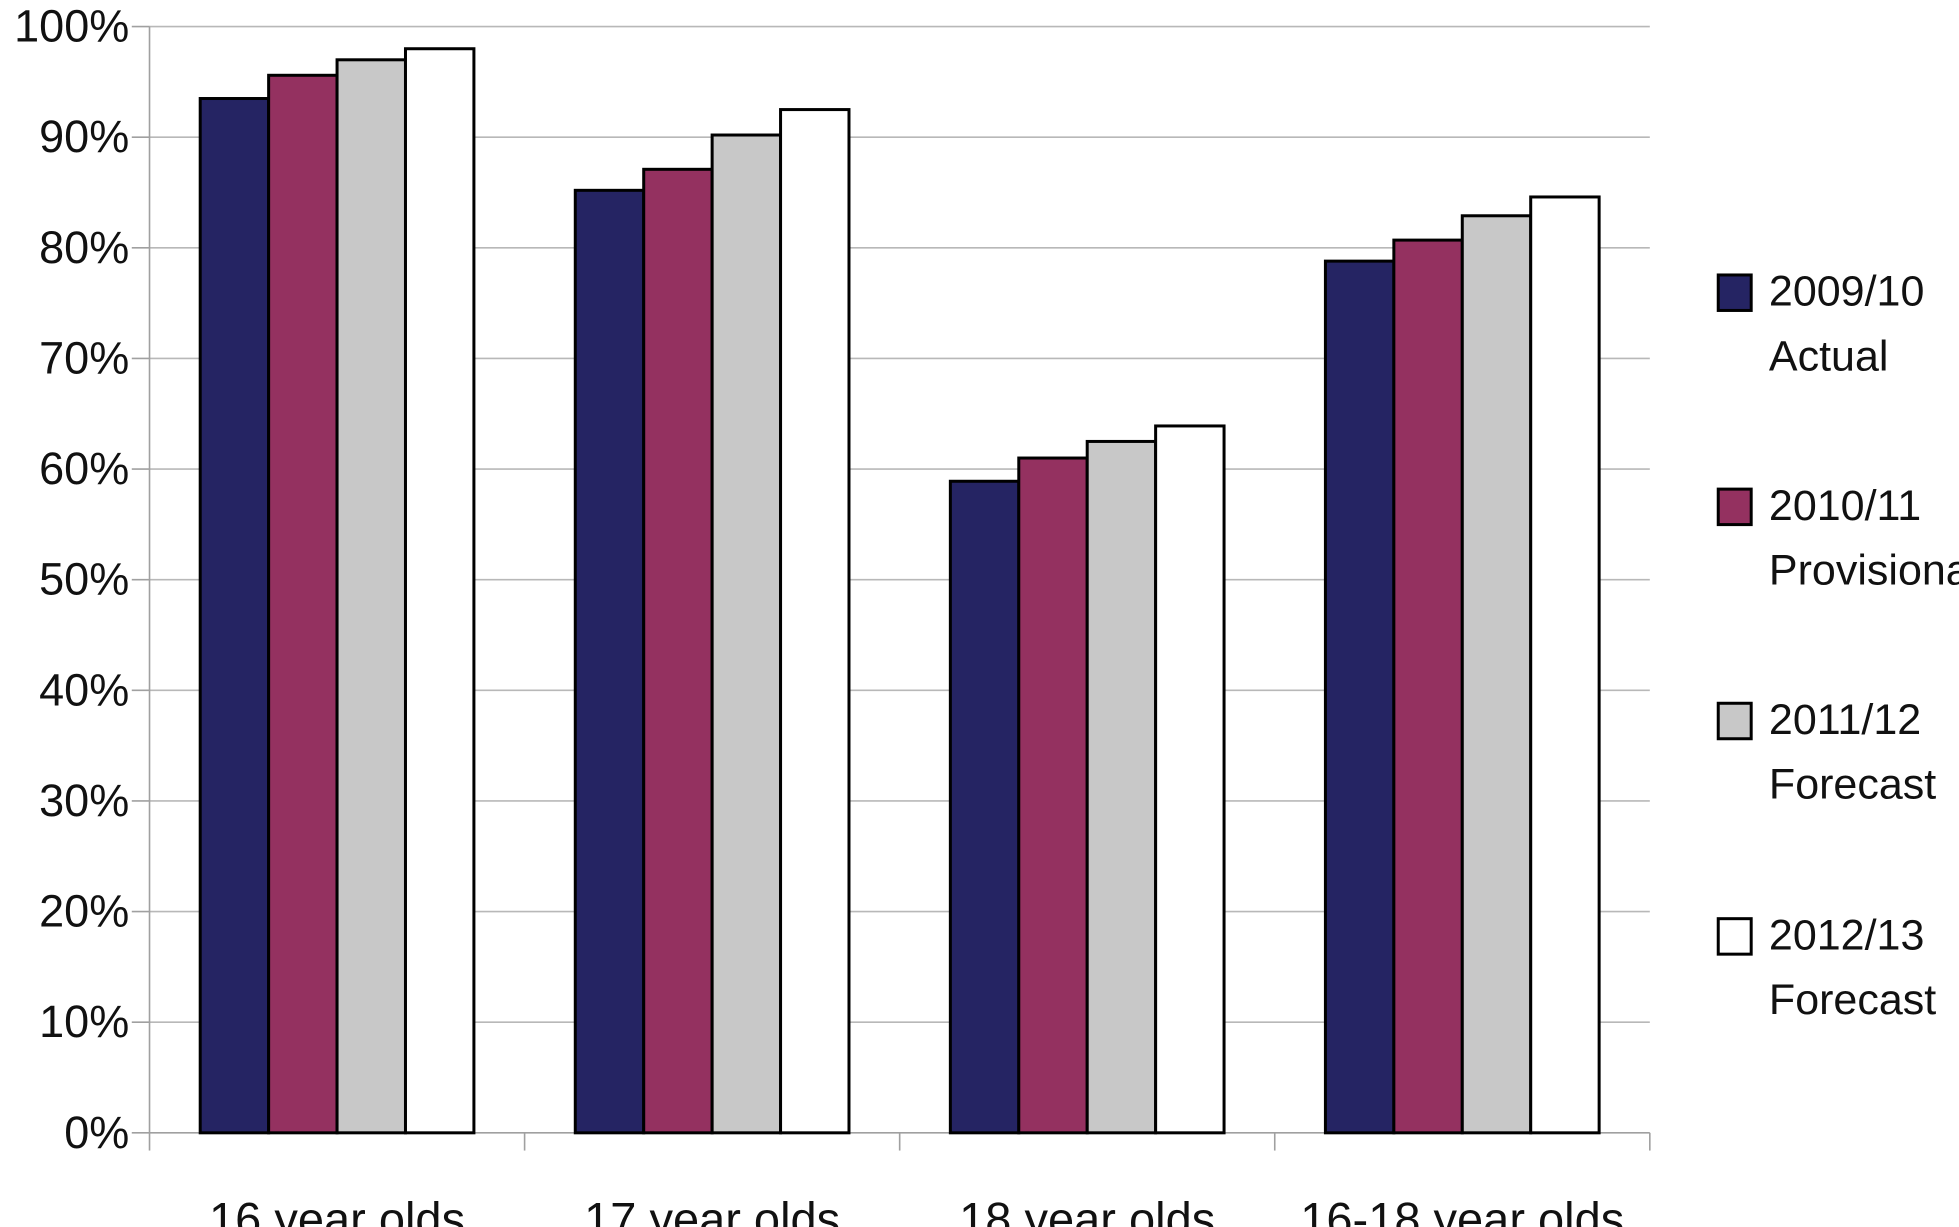  Describe the element at coordinates (337, 1209) in the screenshot. I see `x-category-label: 16 year olds` at that location.